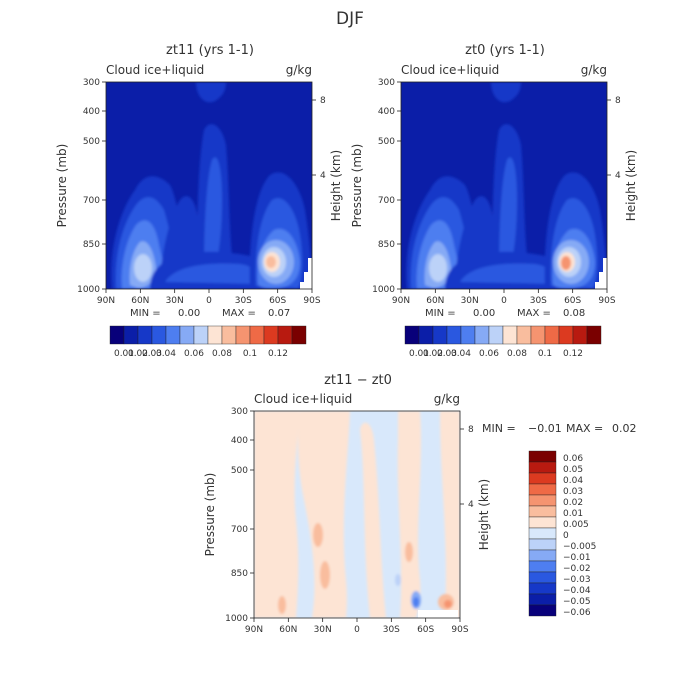 The height and width of the screenshot is (700, 700). What do you see at coordinates (124, 354) in the screenshot?
I see `colorbar-label: 0.01` at bounding box center [124, 354].